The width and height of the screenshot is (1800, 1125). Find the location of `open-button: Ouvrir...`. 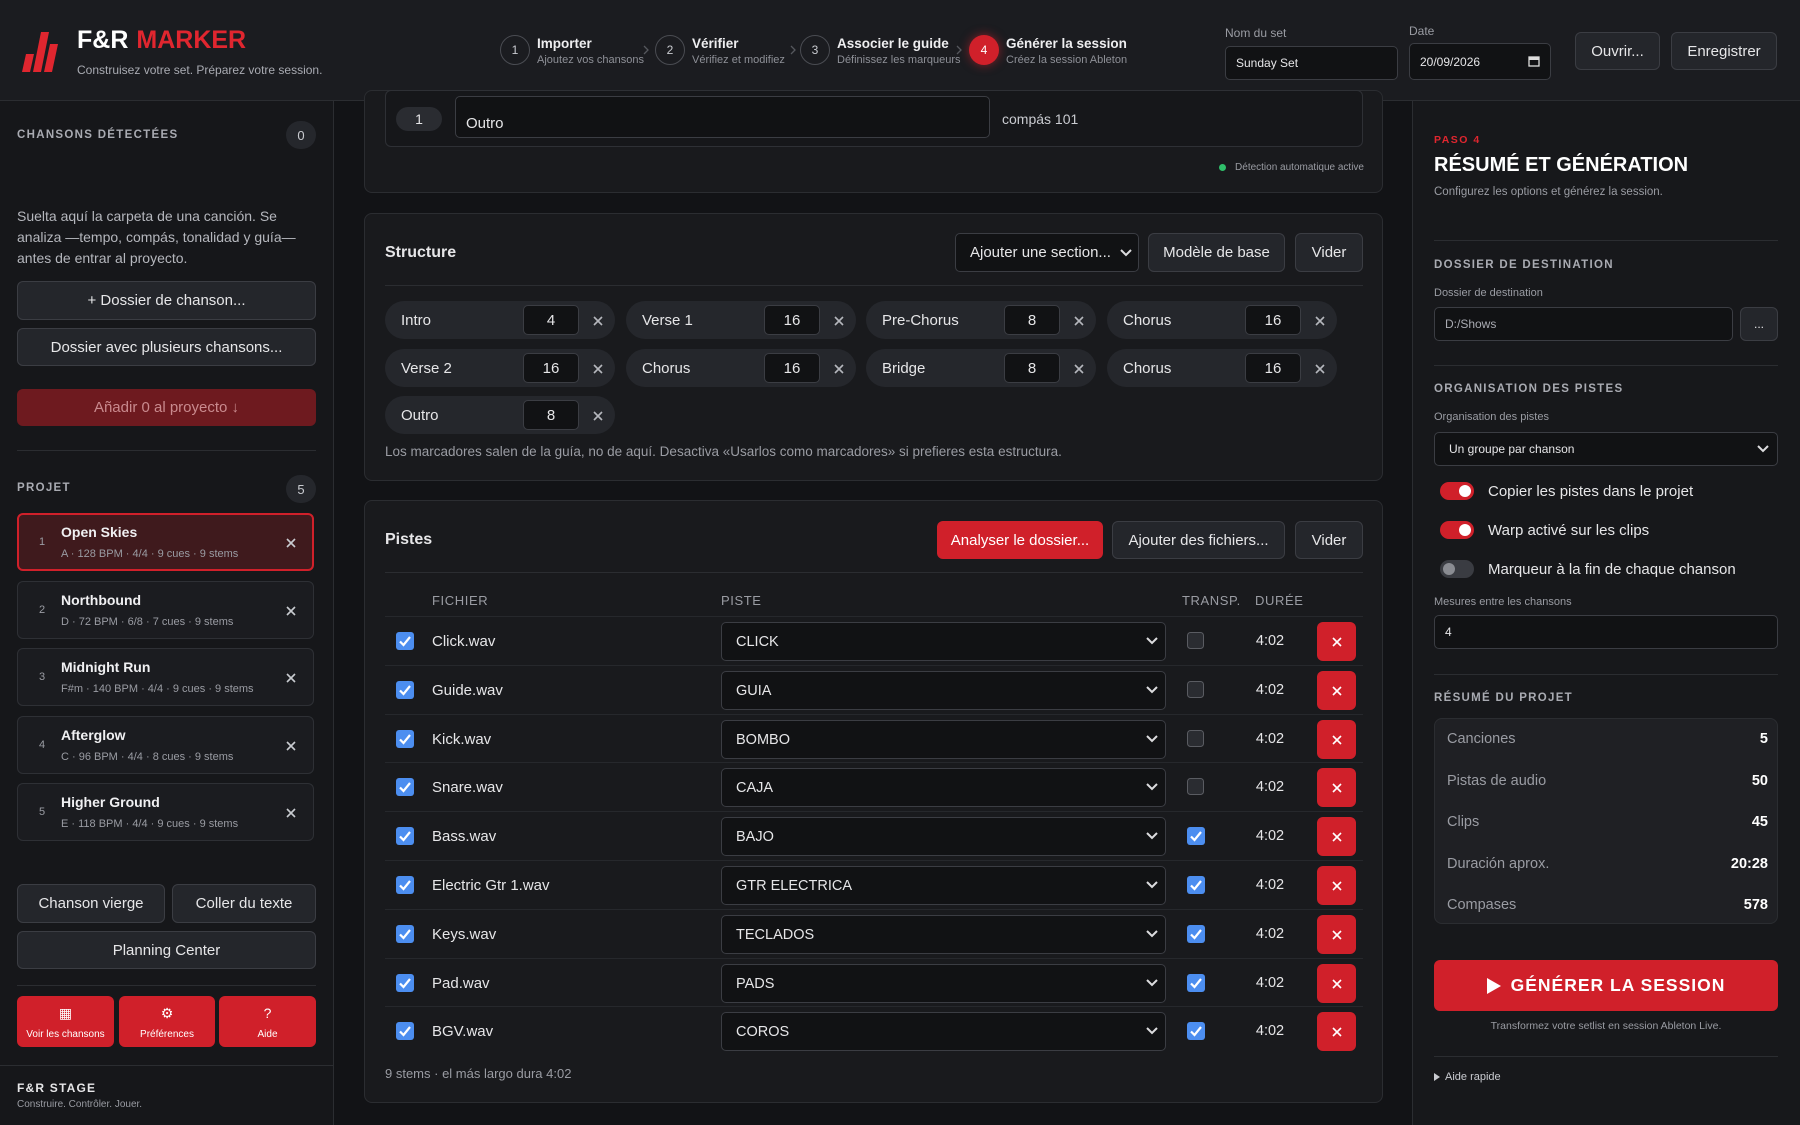

open-button: Ouvrir... is located at coordinates (1617, 51).